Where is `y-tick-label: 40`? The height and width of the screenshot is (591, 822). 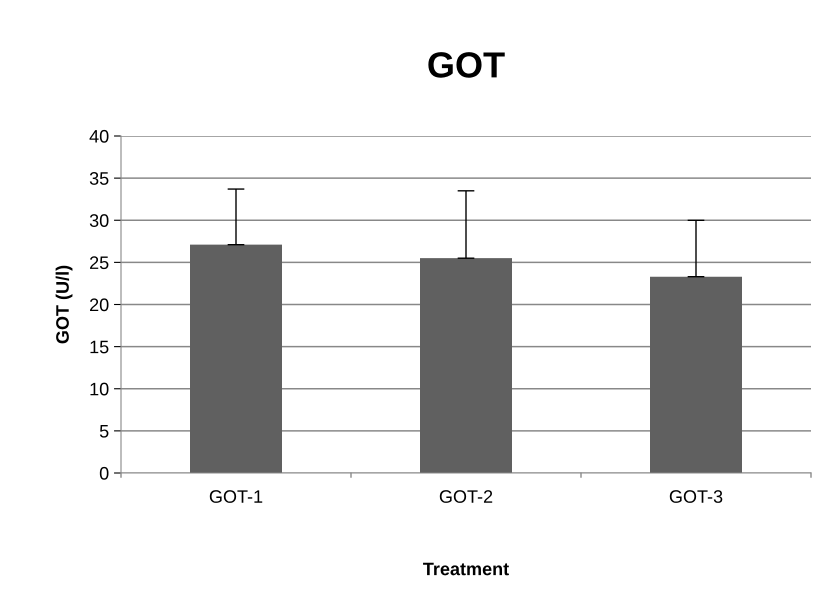
y-tick-label: 40 is located at coordinates (99, 136).